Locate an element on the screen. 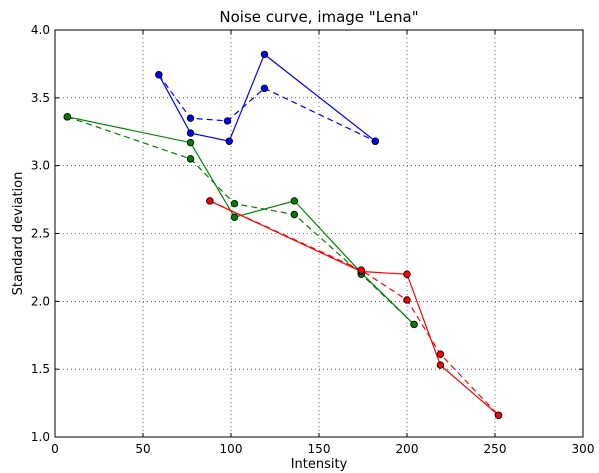  x-tick-label: 250 is located at coordinates (495, 449).